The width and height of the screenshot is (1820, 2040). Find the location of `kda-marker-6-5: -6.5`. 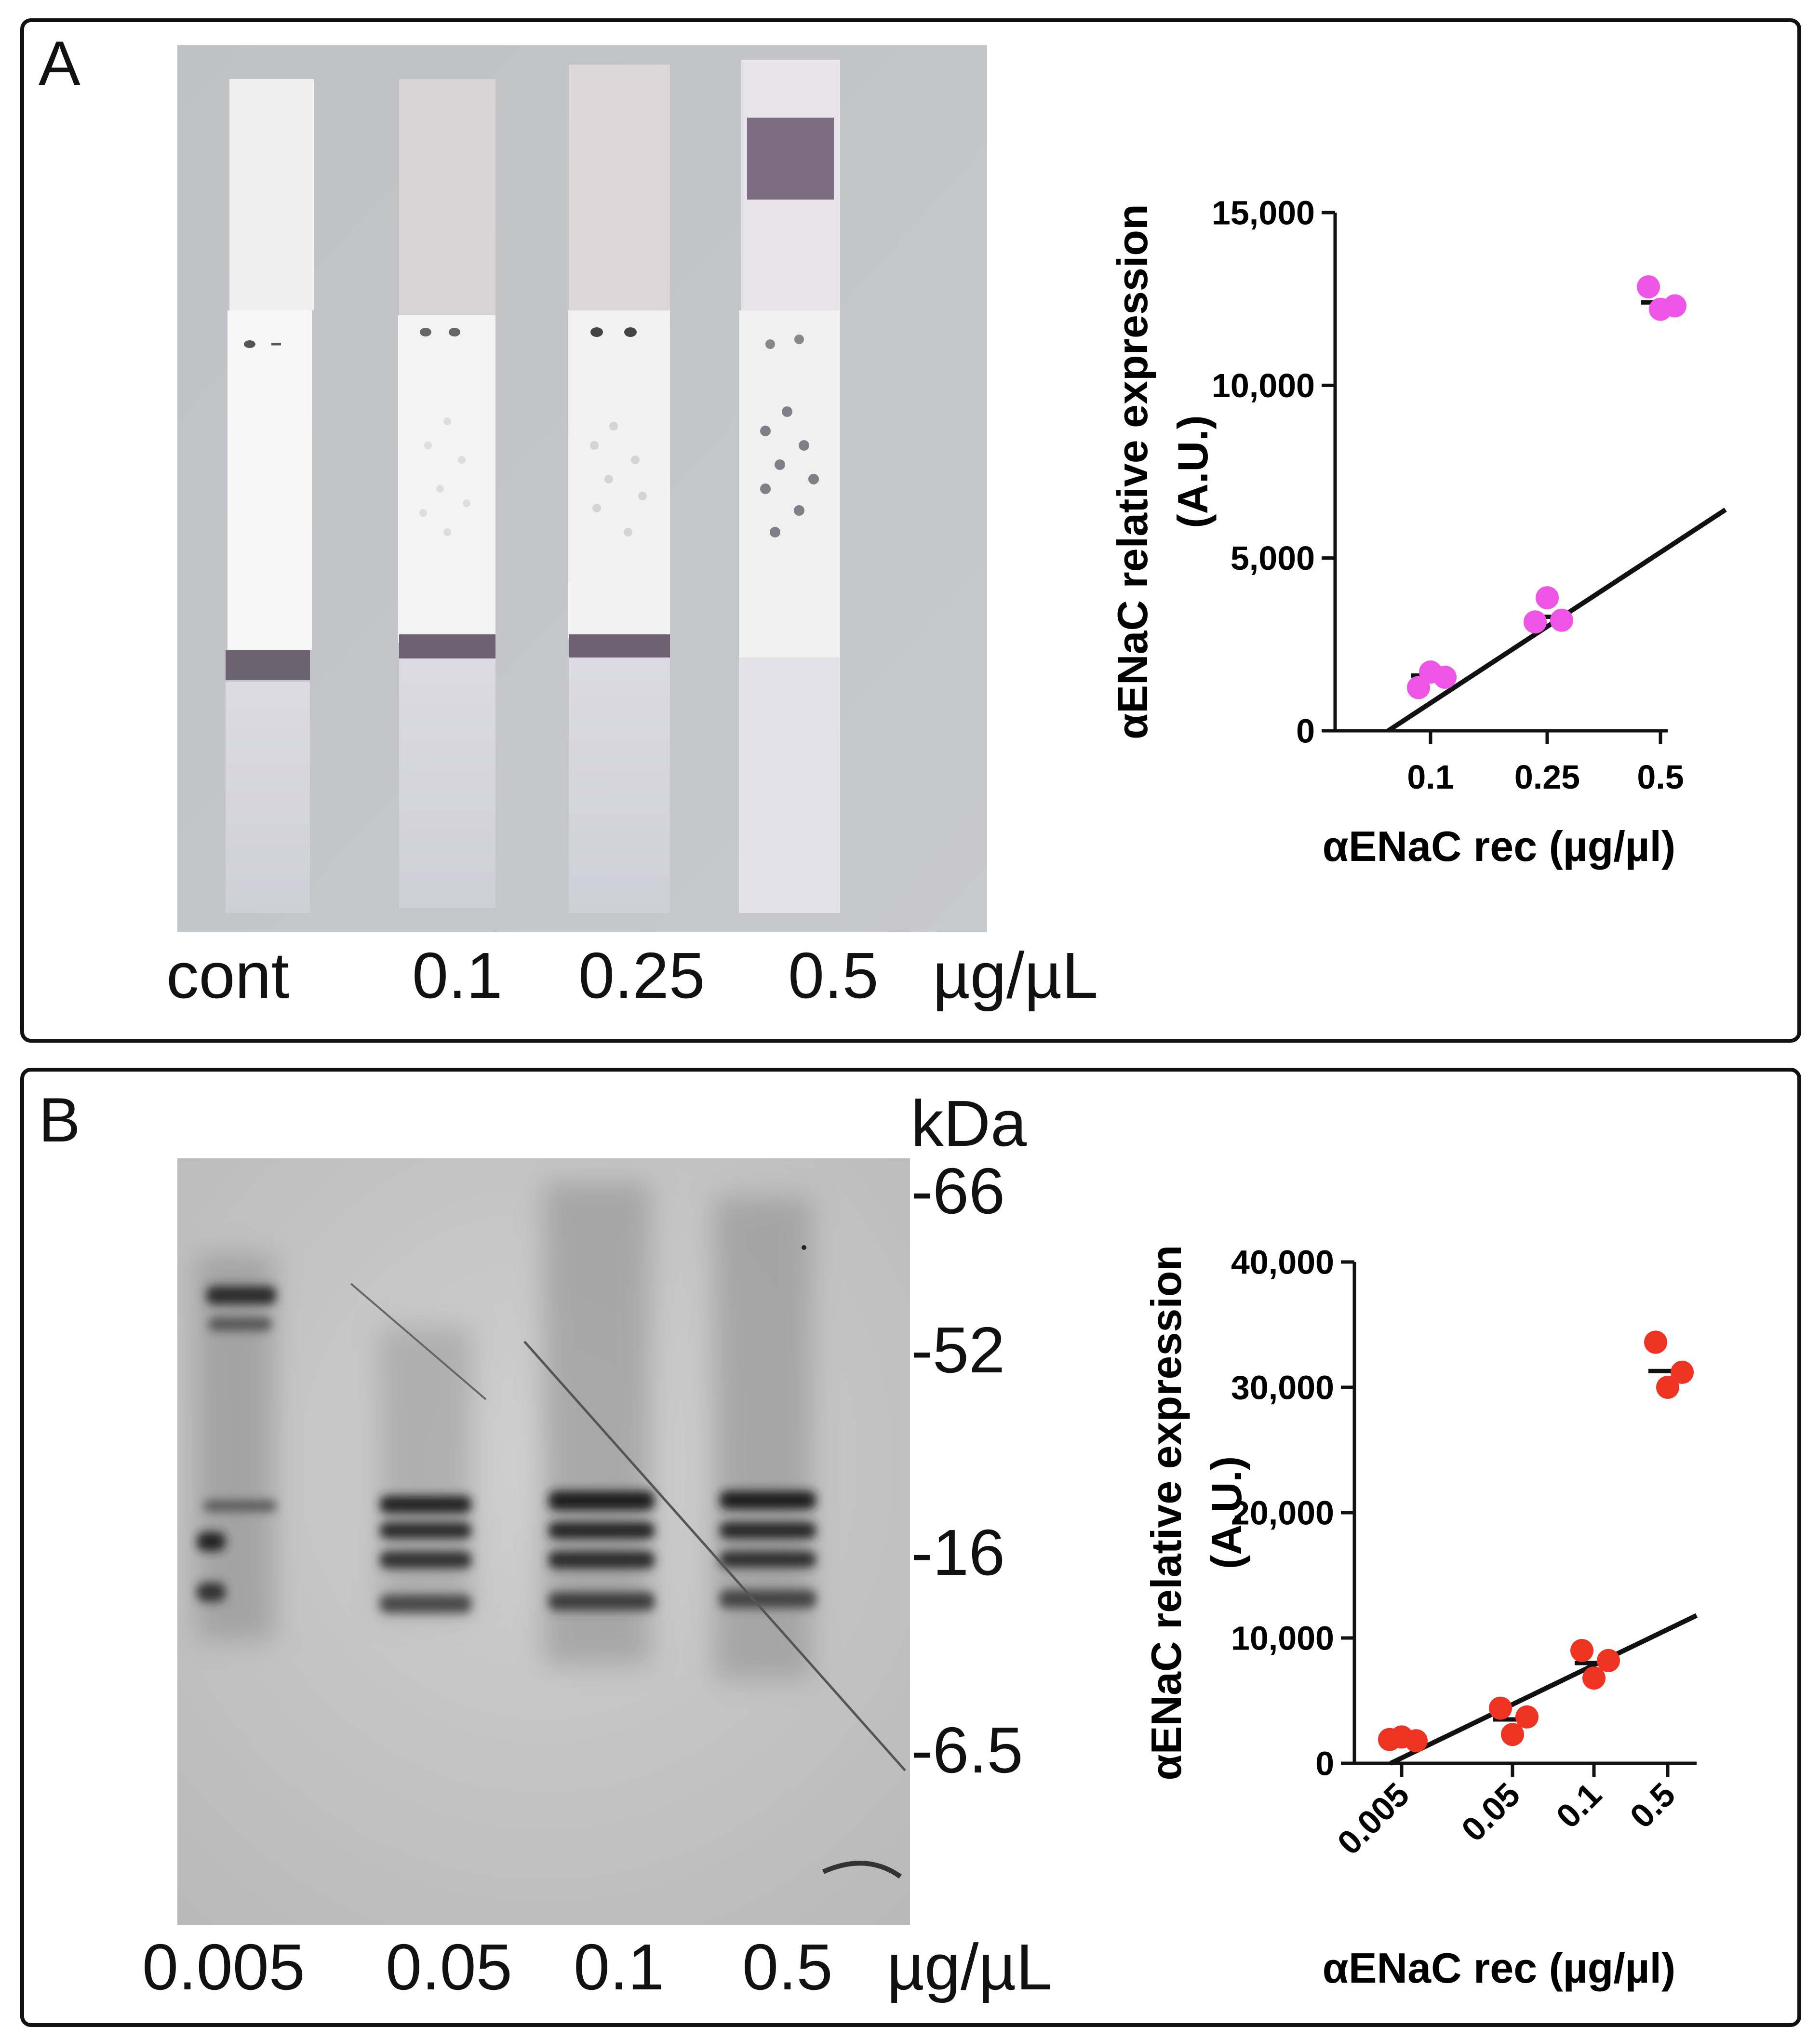

kda-marker-6-5: -6.5 is located at coordinates (967, 1750).